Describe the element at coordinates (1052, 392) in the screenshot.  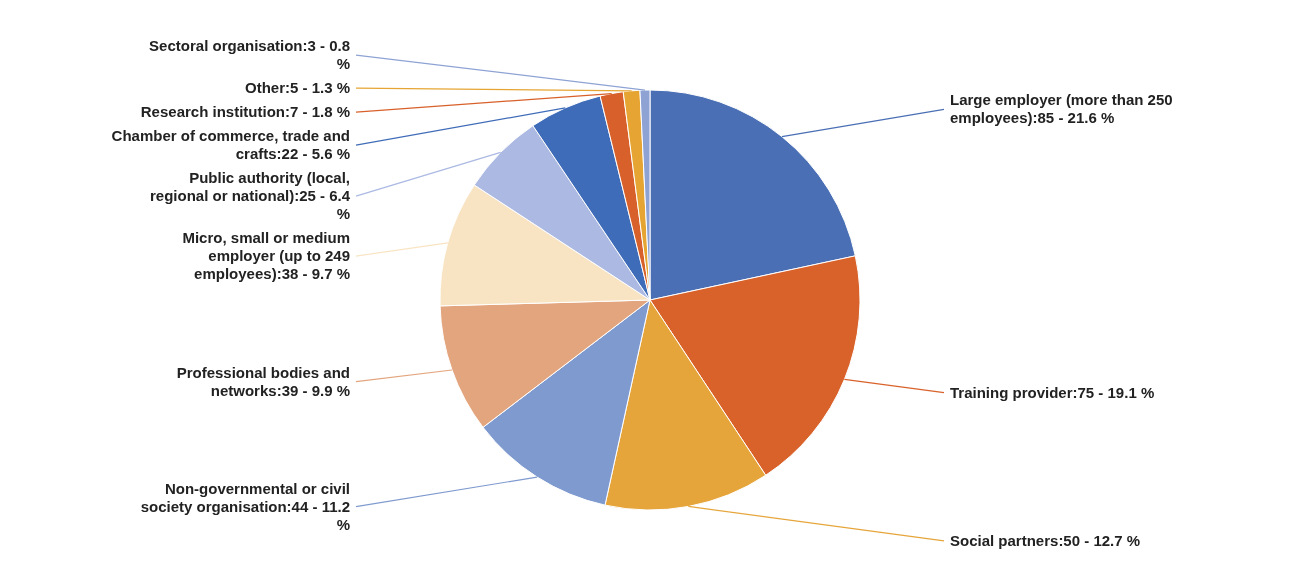
I see `slice-label: Training provider:75 - 19.1 %` at that location.